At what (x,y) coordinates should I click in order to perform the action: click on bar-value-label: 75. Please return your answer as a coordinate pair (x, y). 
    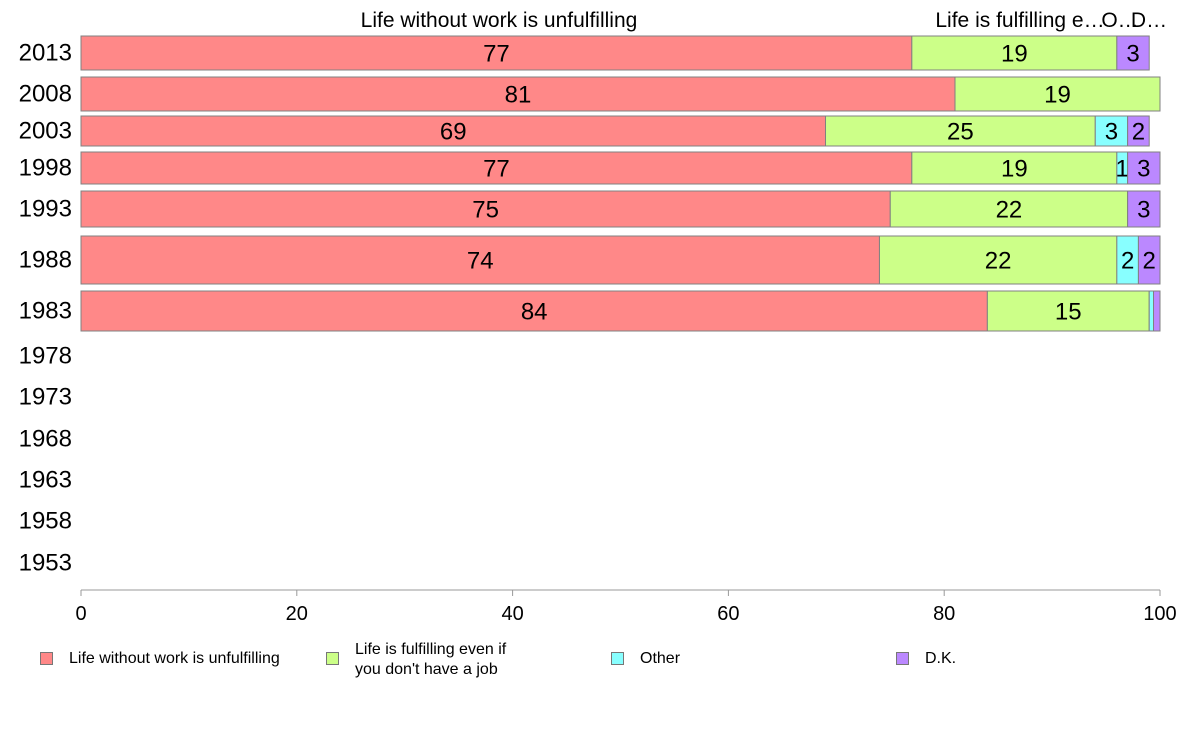
    Looking at the image, I should click on (485, 210).